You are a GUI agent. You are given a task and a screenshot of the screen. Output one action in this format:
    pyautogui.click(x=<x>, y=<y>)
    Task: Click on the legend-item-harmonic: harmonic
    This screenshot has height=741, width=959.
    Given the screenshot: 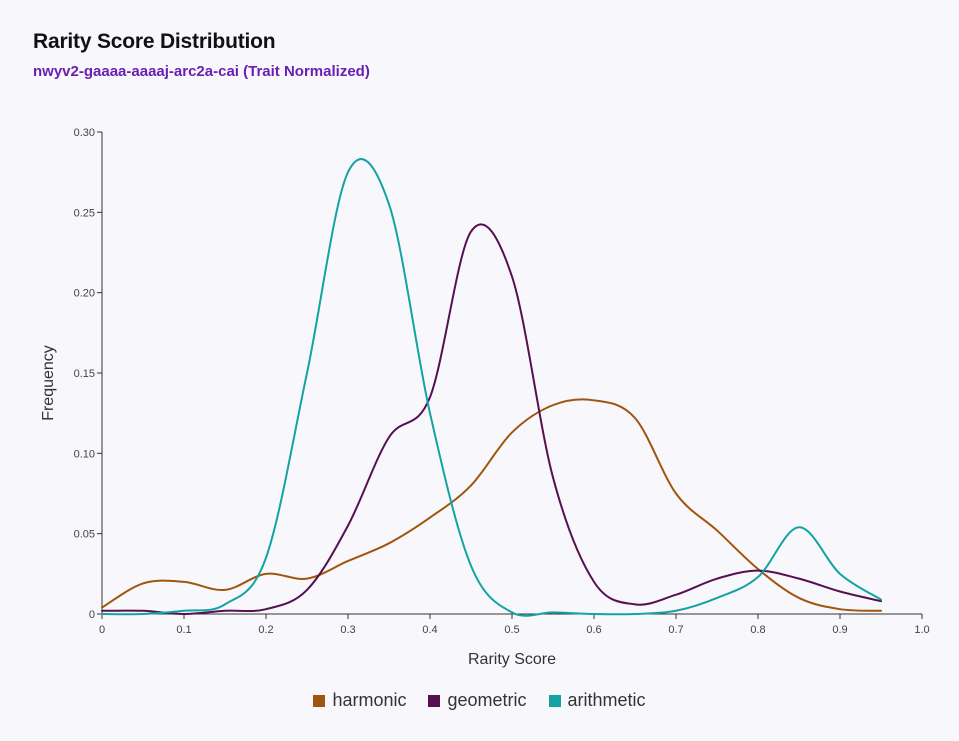 What is the action you would take?
    pyautogui.click(x=359, y=700)
    